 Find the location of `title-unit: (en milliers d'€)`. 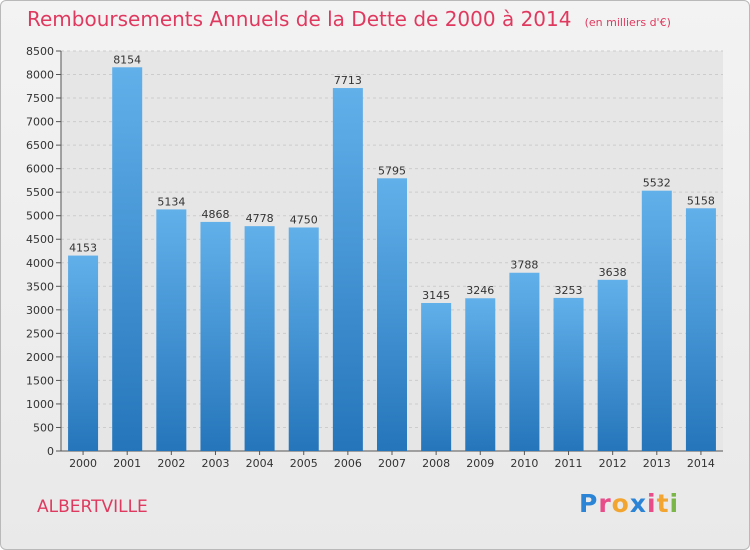

title-unit: (en milliers d'€) is located at coordinates (627, 22).